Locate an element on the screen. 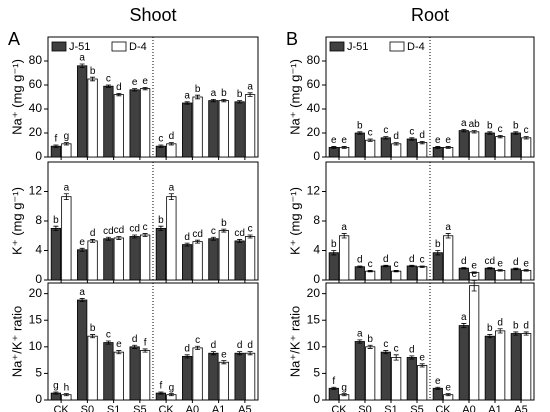 The height and width of the screenshot is (412, 550). y-axis-label: K⁺ (mg g⁻¹) is located at coordinates (16, 221).